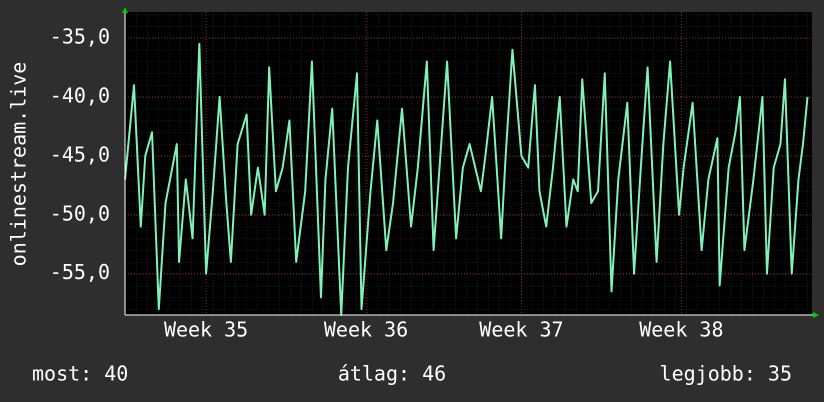 The height and width of the screenshot is (402, 824). What do you see at coordinates (521, 330) in the screenshot?
I see `x-tick-label: Week 37` at bounding box center [521, 330].